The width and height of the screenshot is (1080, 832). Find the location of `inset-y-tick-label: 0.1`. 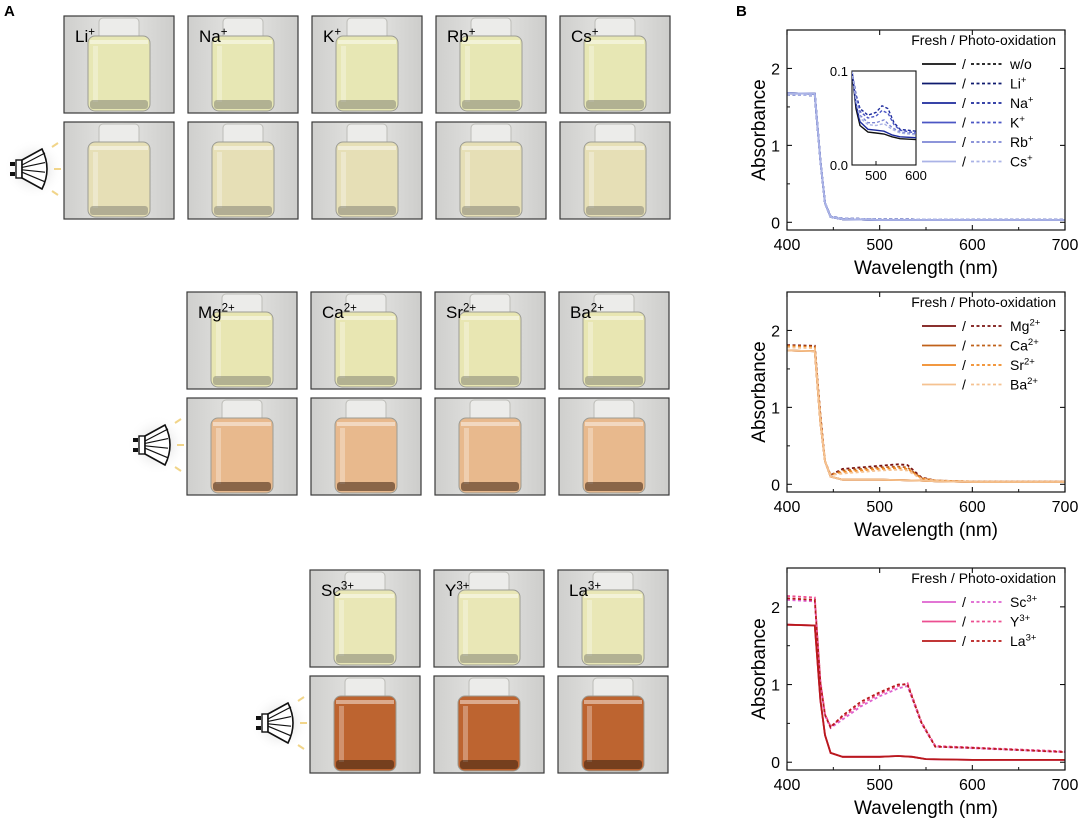

inset-y-tick-label: 0.1 is located at coordinates (839, 71).